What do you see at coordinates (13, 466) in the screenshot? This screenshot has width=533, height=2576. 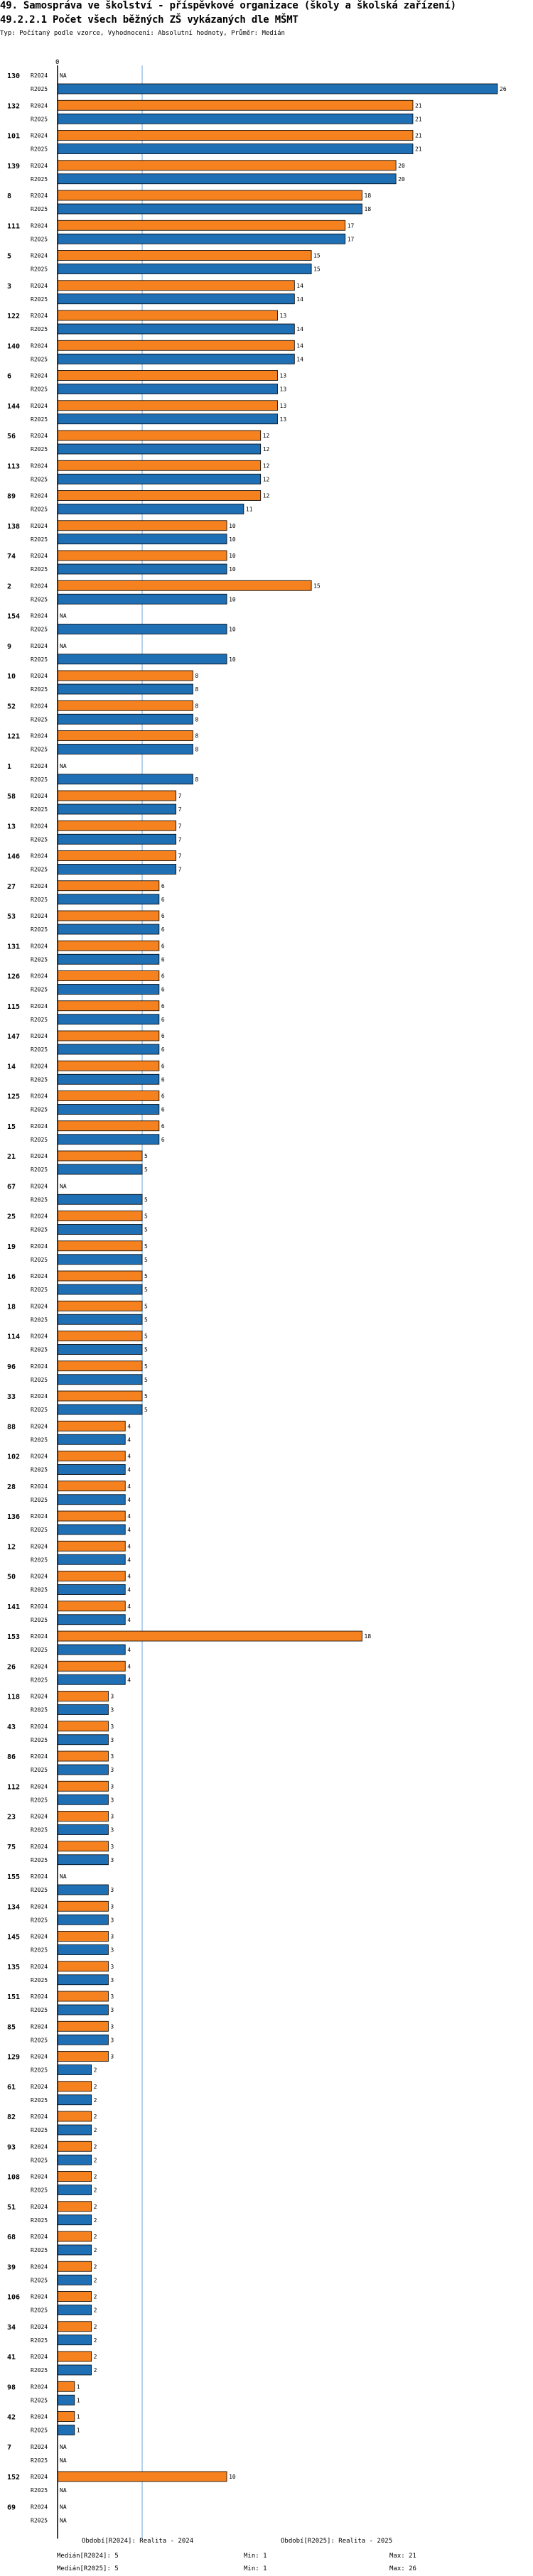 I see `category-label: 113` at bounding box center [13, 466].